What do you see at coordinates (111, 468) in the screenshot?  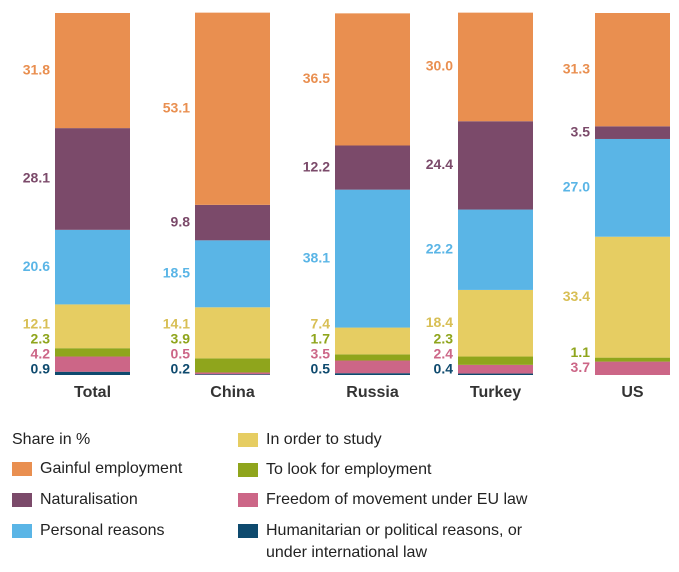 I see `legend-label: Gainful employment` at bounding box center [111, 468].